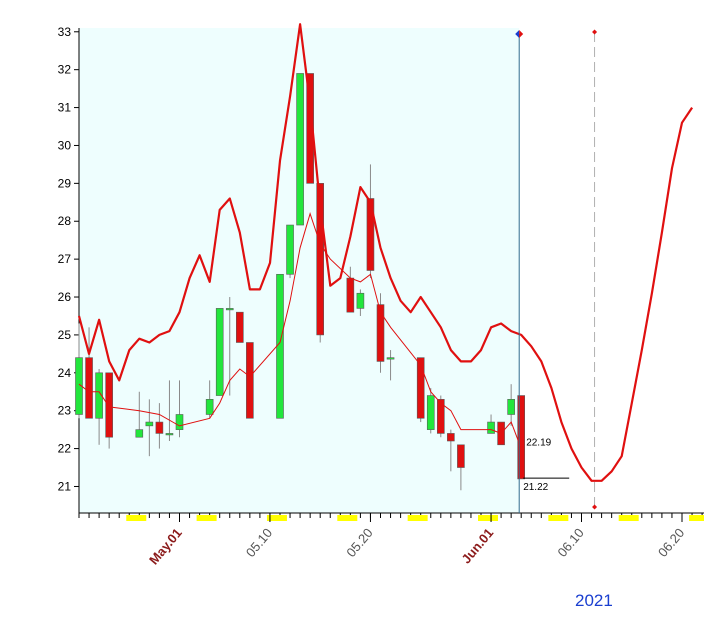  I want to click on y-tick-label: 22, so click(65, 449).